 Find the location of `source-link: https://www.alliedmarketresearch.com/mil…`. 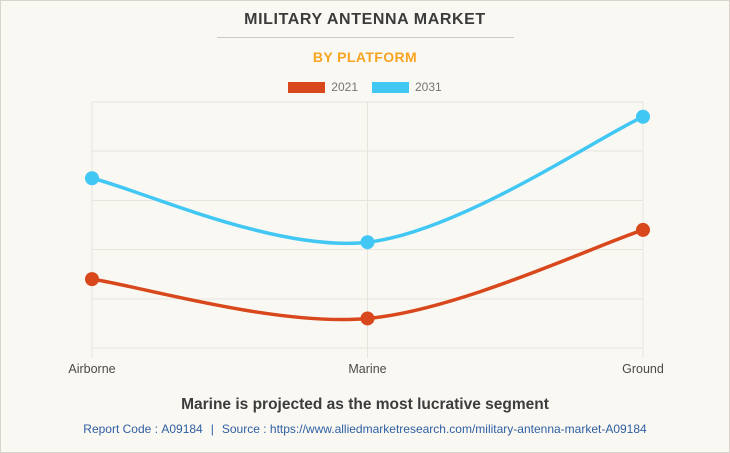

source-link: https://www.alliedmarketresearch.com/mil… is located at coordinates (458, 429).